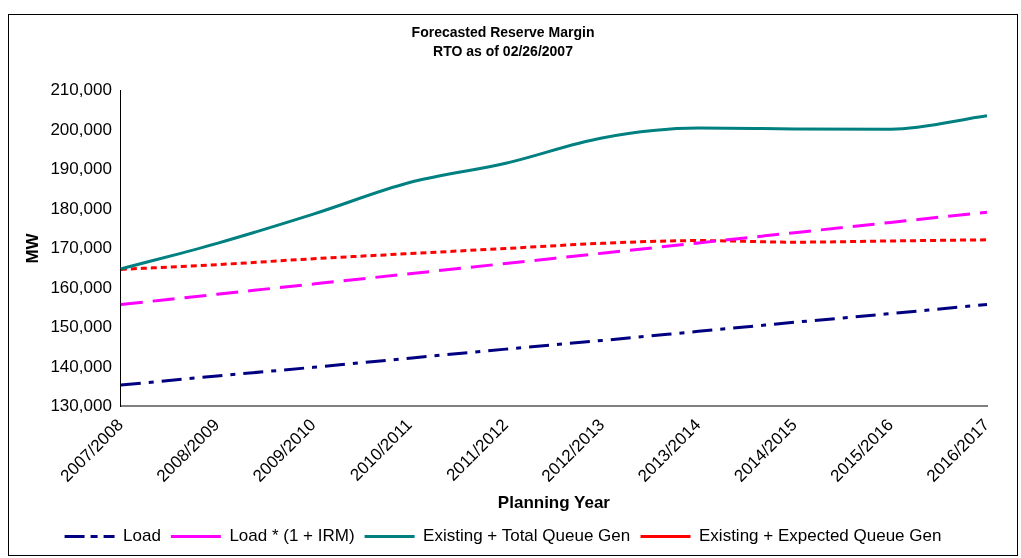  Describe the element at coordinates (81, 287) in the screenshot. I see `y-tick-label: 160,000` at that location.